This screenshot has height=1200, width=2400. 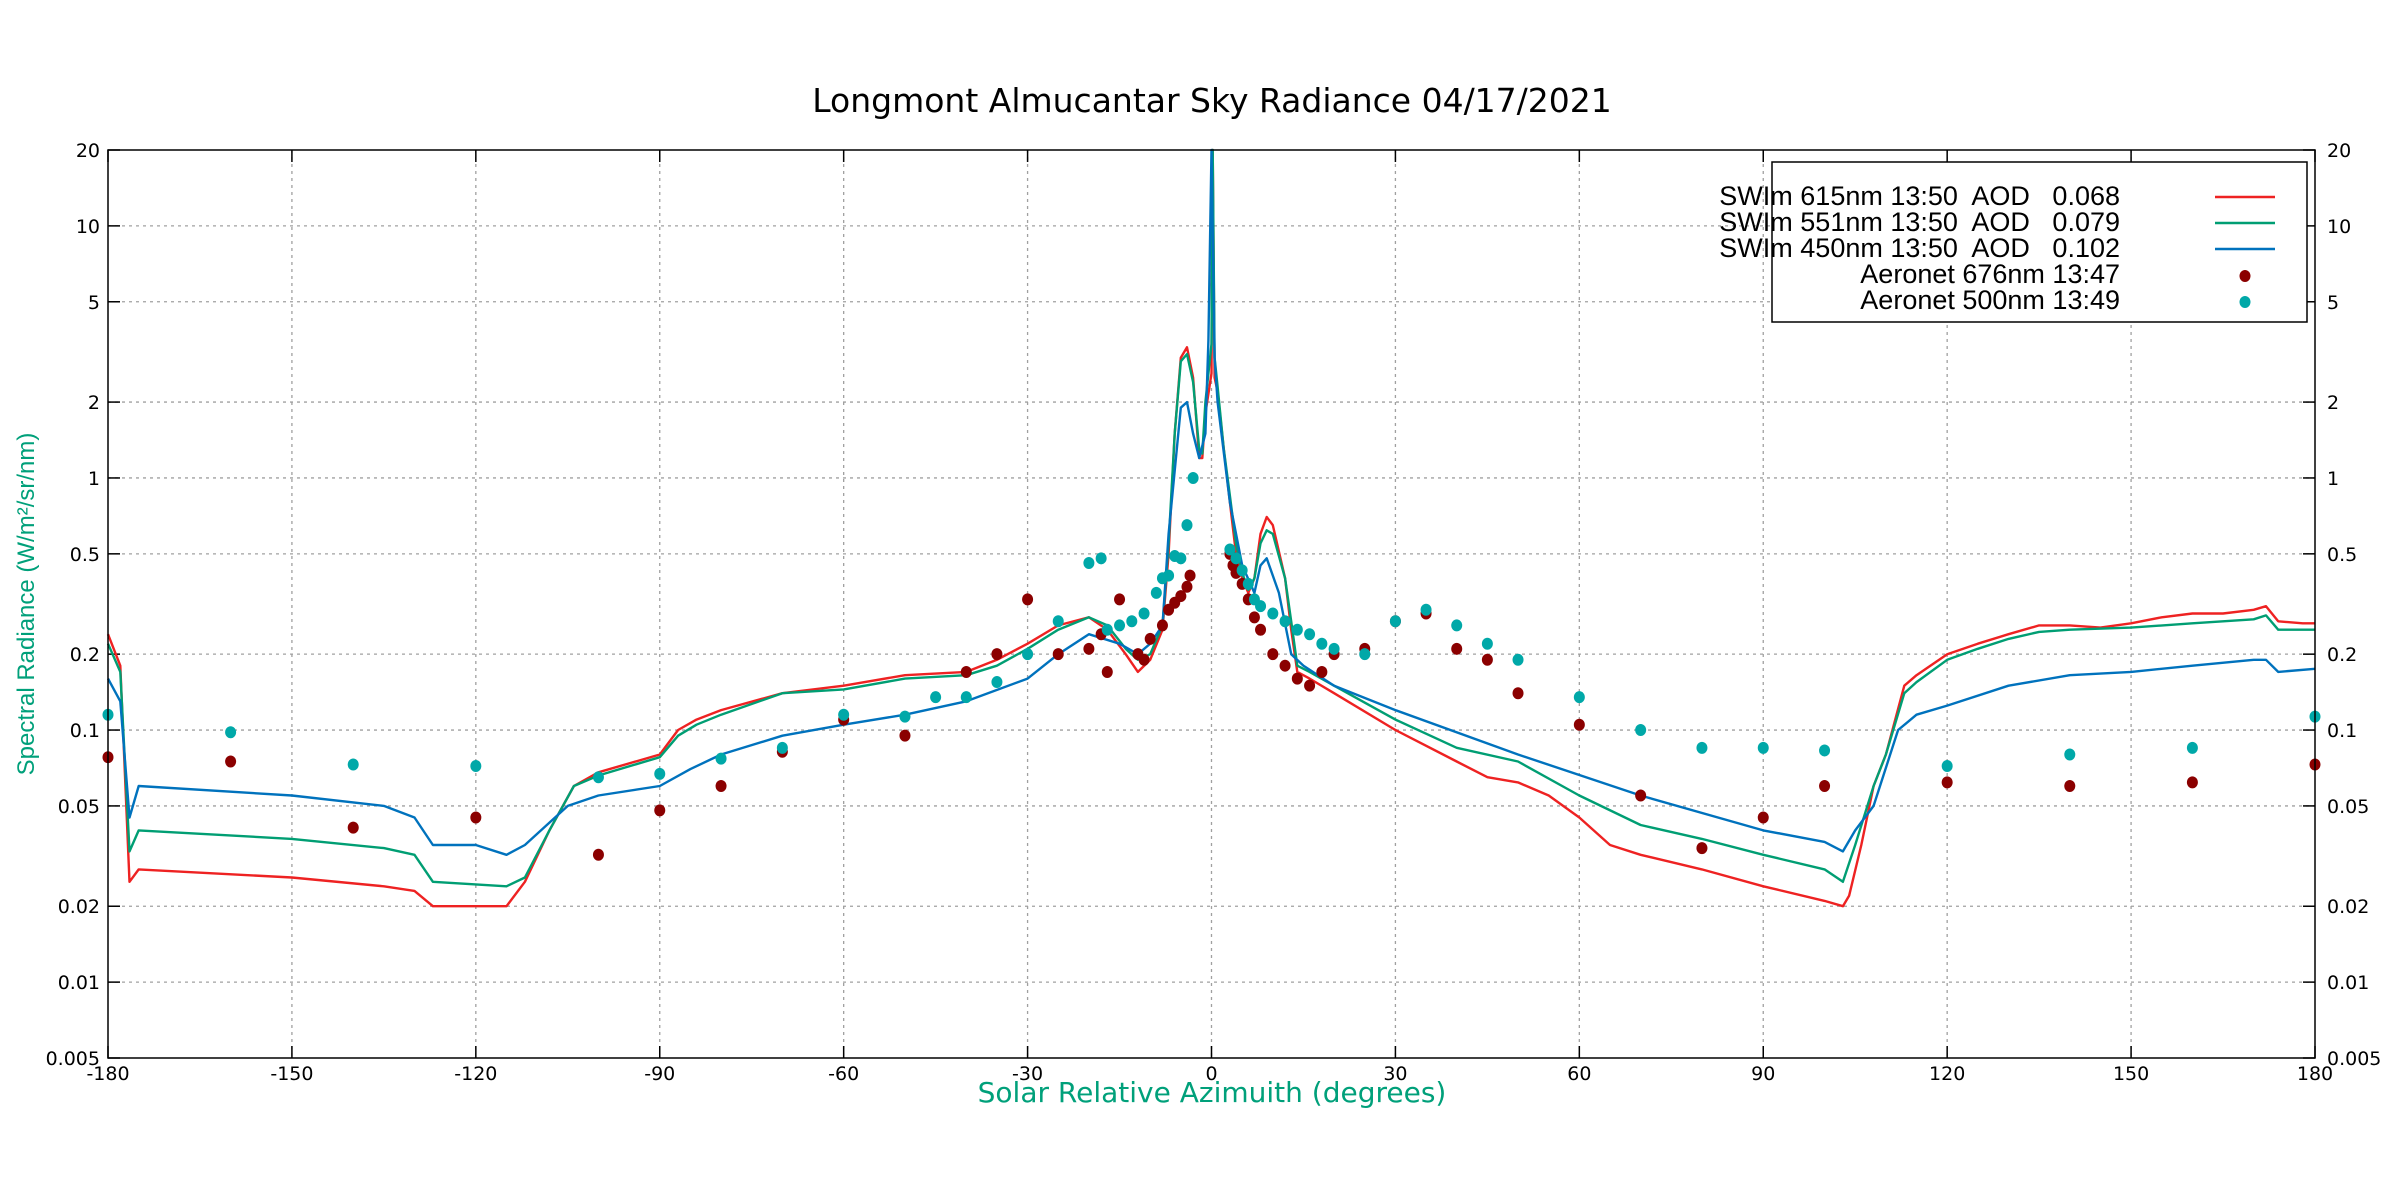 I want to click on y-tick-label-left: 20, so click(x=88, y=151).